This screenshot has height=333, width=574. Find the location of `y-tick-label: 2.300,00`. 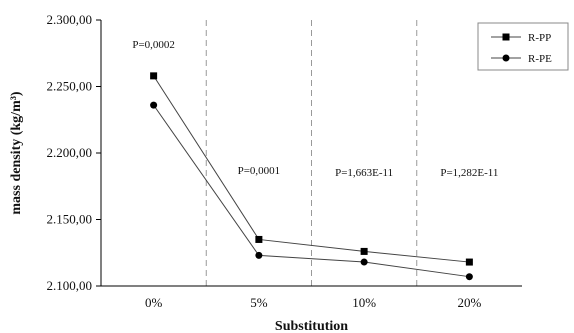

y-tick-label: 2.300,00 is located at coordinates (70, 19).